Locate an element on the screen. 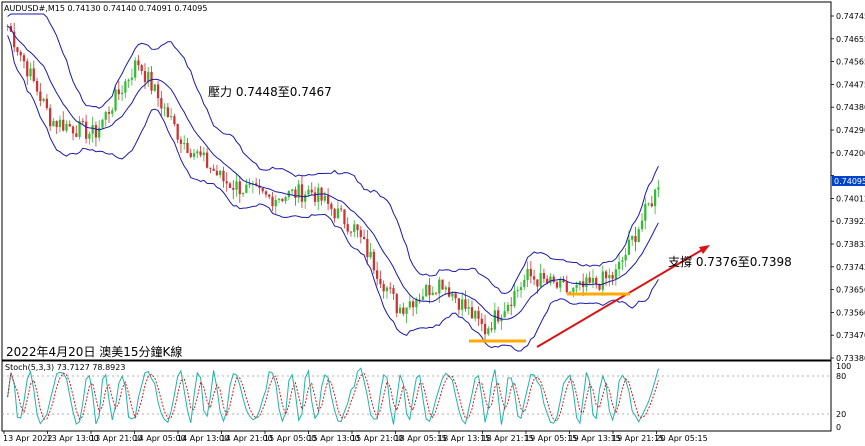 This screenshot has width=865, height=446. support-arrowhead is located at coordinates (704, 249).